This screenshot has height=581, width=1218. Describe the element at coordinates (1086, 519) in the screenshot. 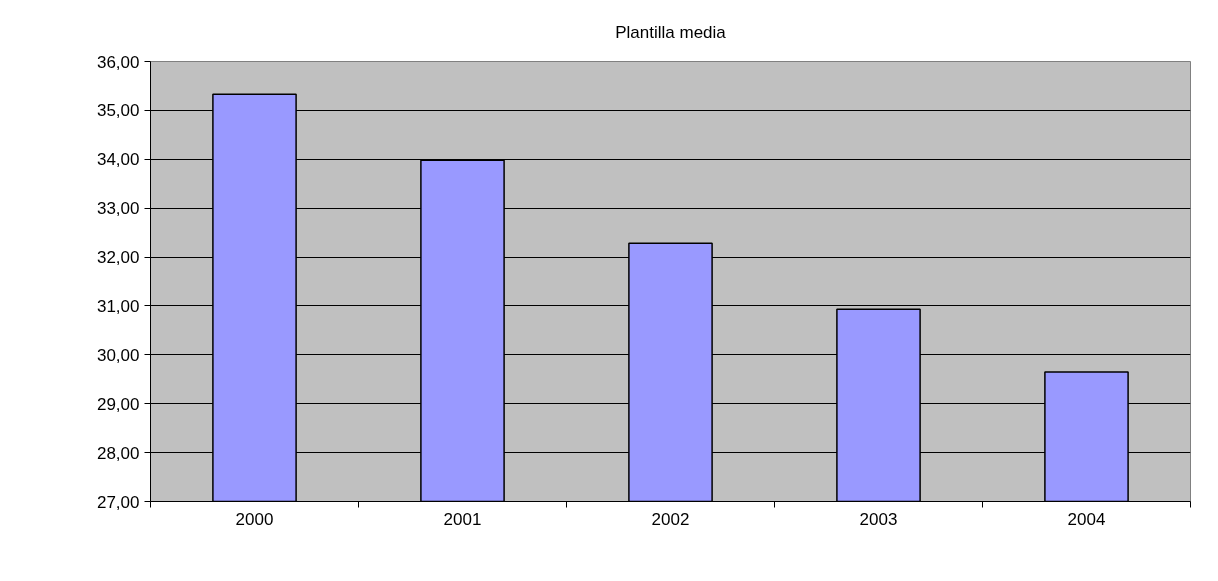

I see `x-tick-label: 2004` at that location.